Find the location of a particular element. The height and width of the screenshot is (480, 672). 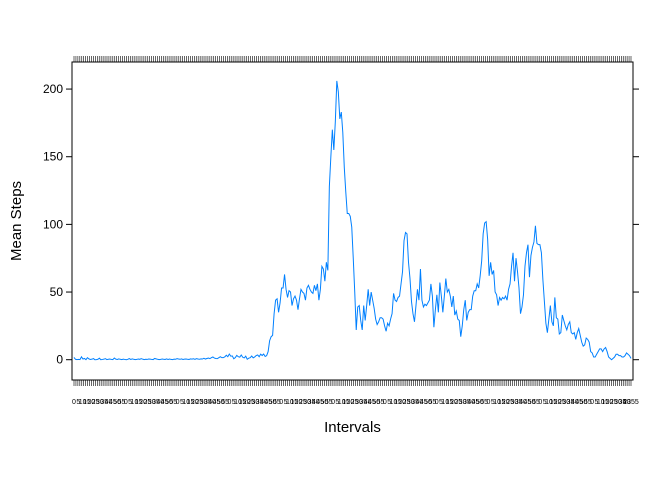

x-axis-top-ticks is located at coordinates (352, 59).